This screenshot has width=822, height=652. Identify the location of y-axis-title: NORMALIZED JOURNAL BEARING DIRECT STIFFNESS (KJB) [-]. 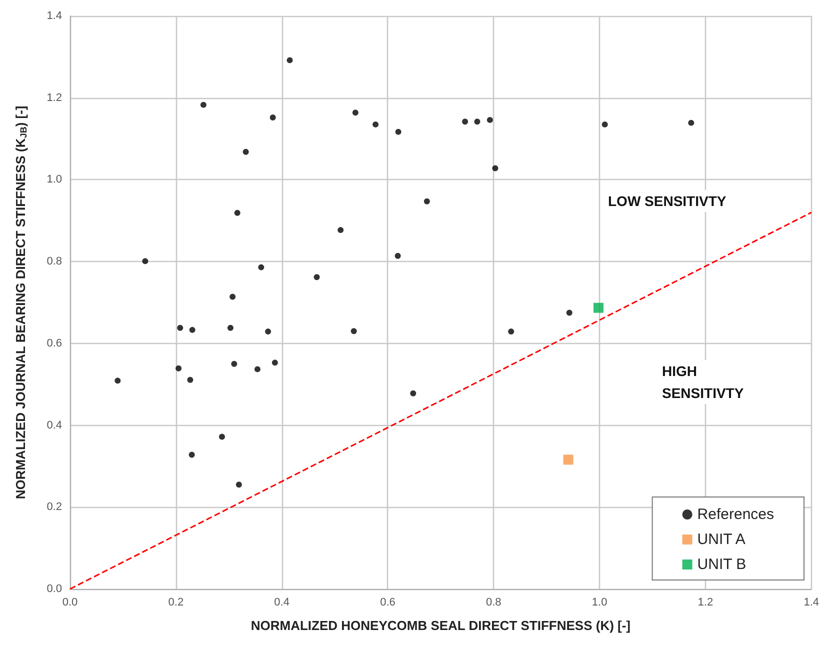
(20, 303).